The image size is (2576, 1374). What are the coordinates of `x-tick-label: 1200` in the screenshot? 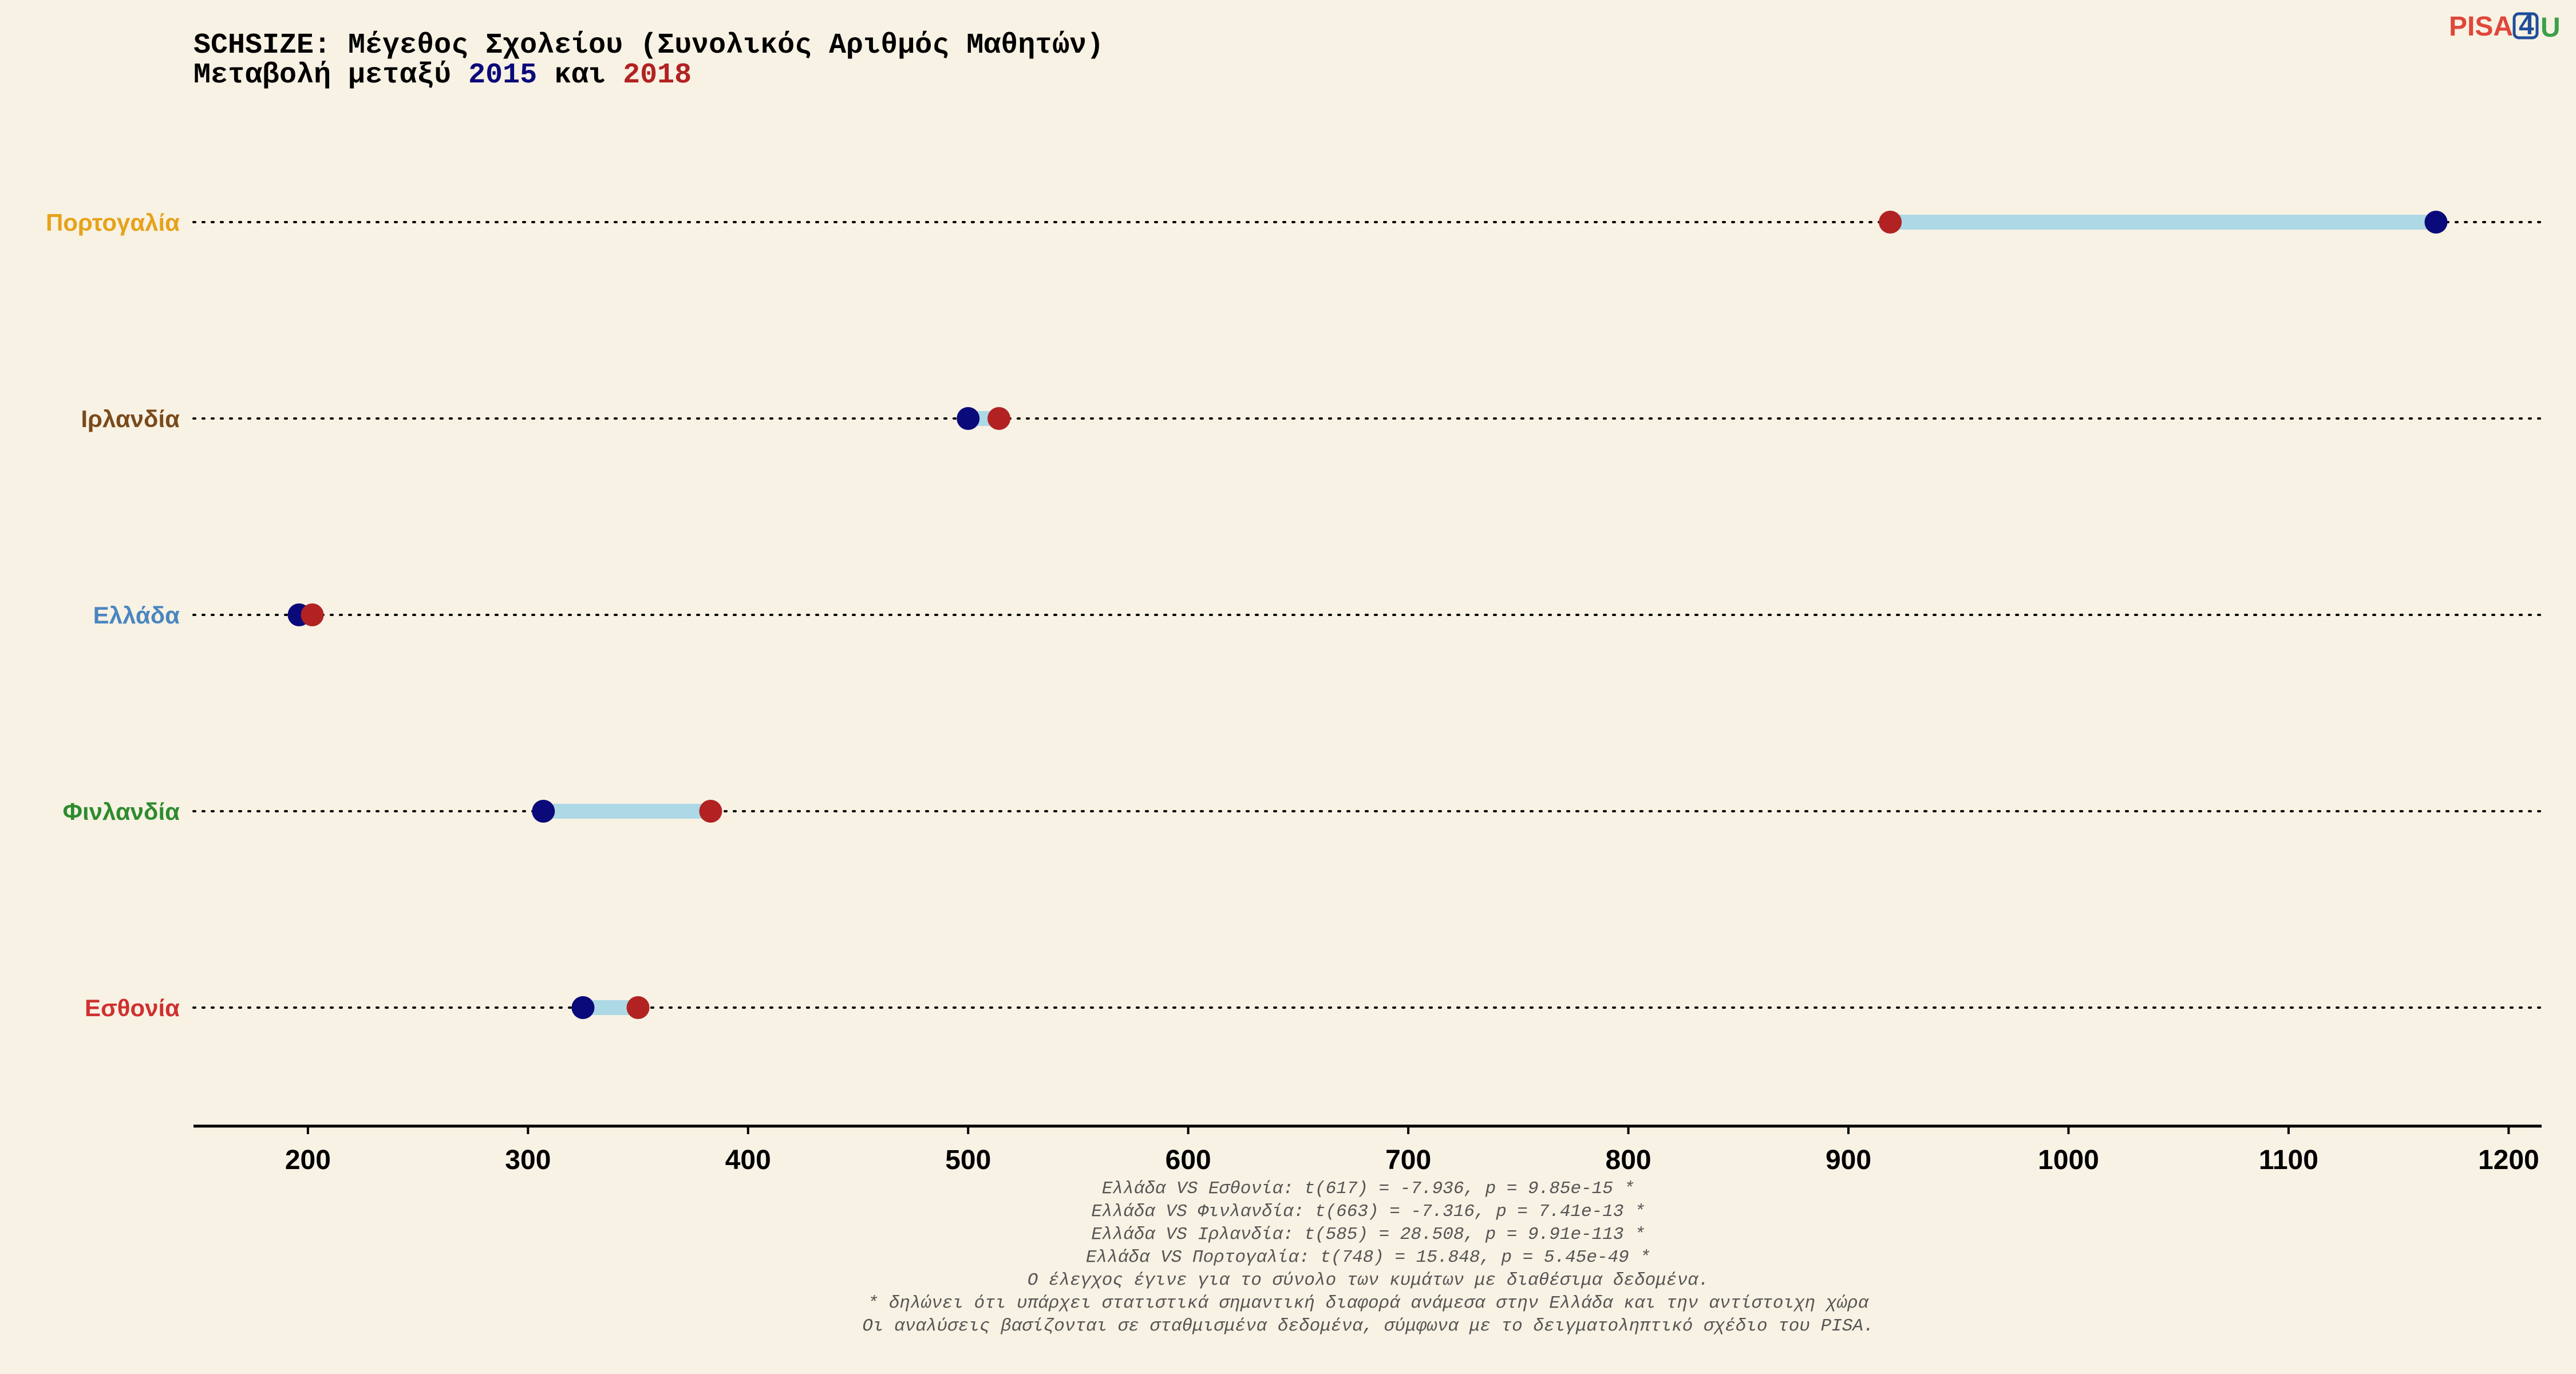 It's located at (2508, 1160).